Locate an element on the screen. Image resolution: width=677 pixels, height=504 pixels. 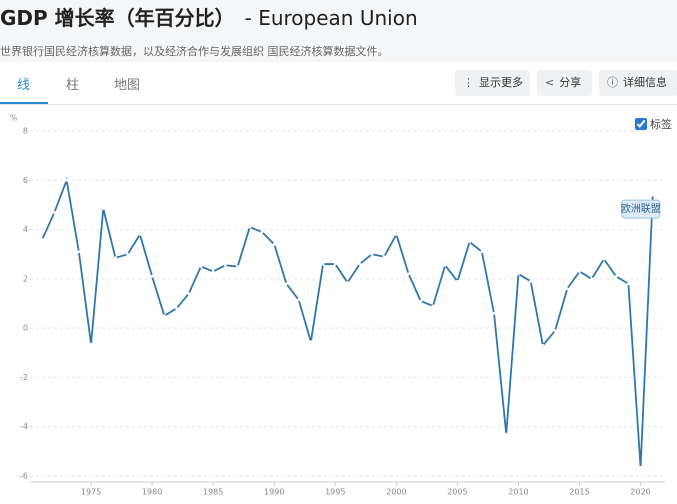
series-label-box is located at coordinates (641, 209).